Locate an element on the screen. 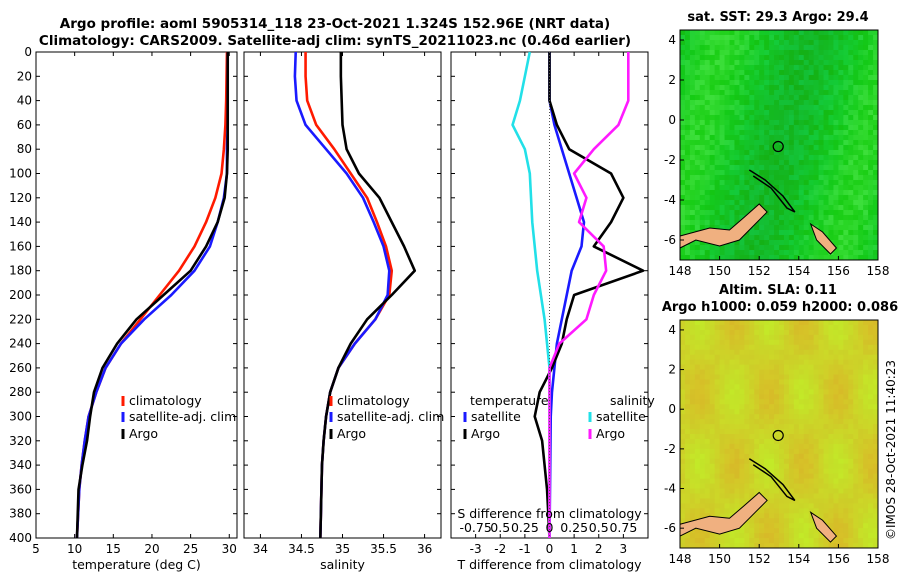 The height and width of the screenshot is (580, 900). legend-p2-climatology-label: climatology is located at coordinates (373, 400).